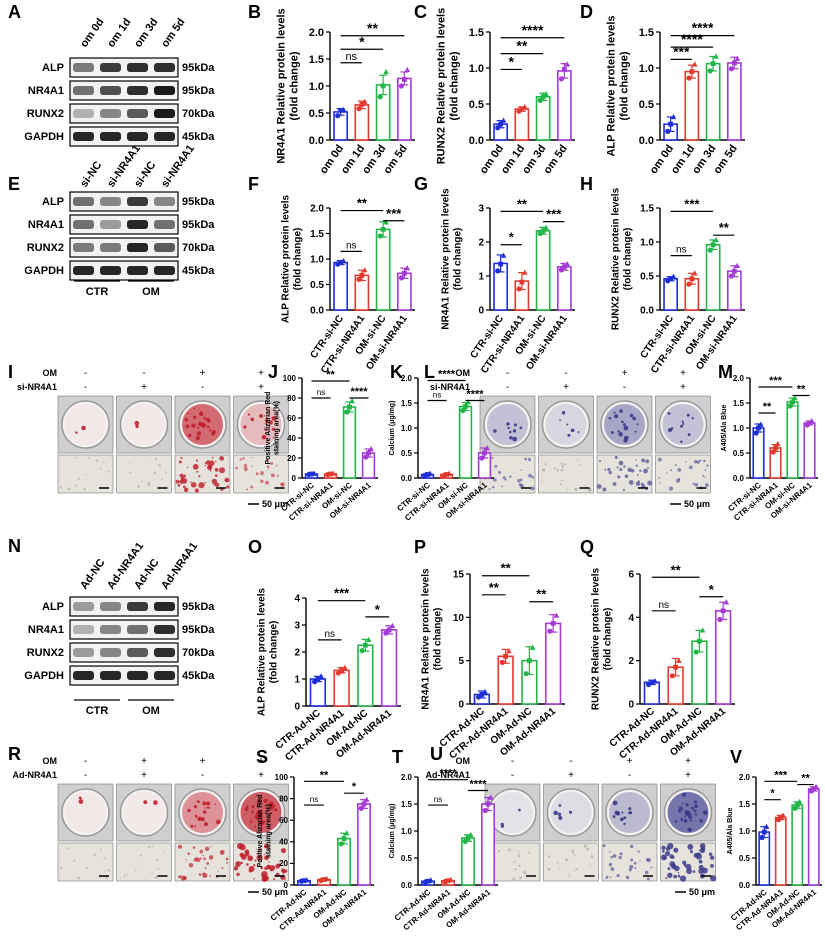  Describe the element at coordinates (273, 372) in the screenshot. I see `panel-letter: J` at that location.